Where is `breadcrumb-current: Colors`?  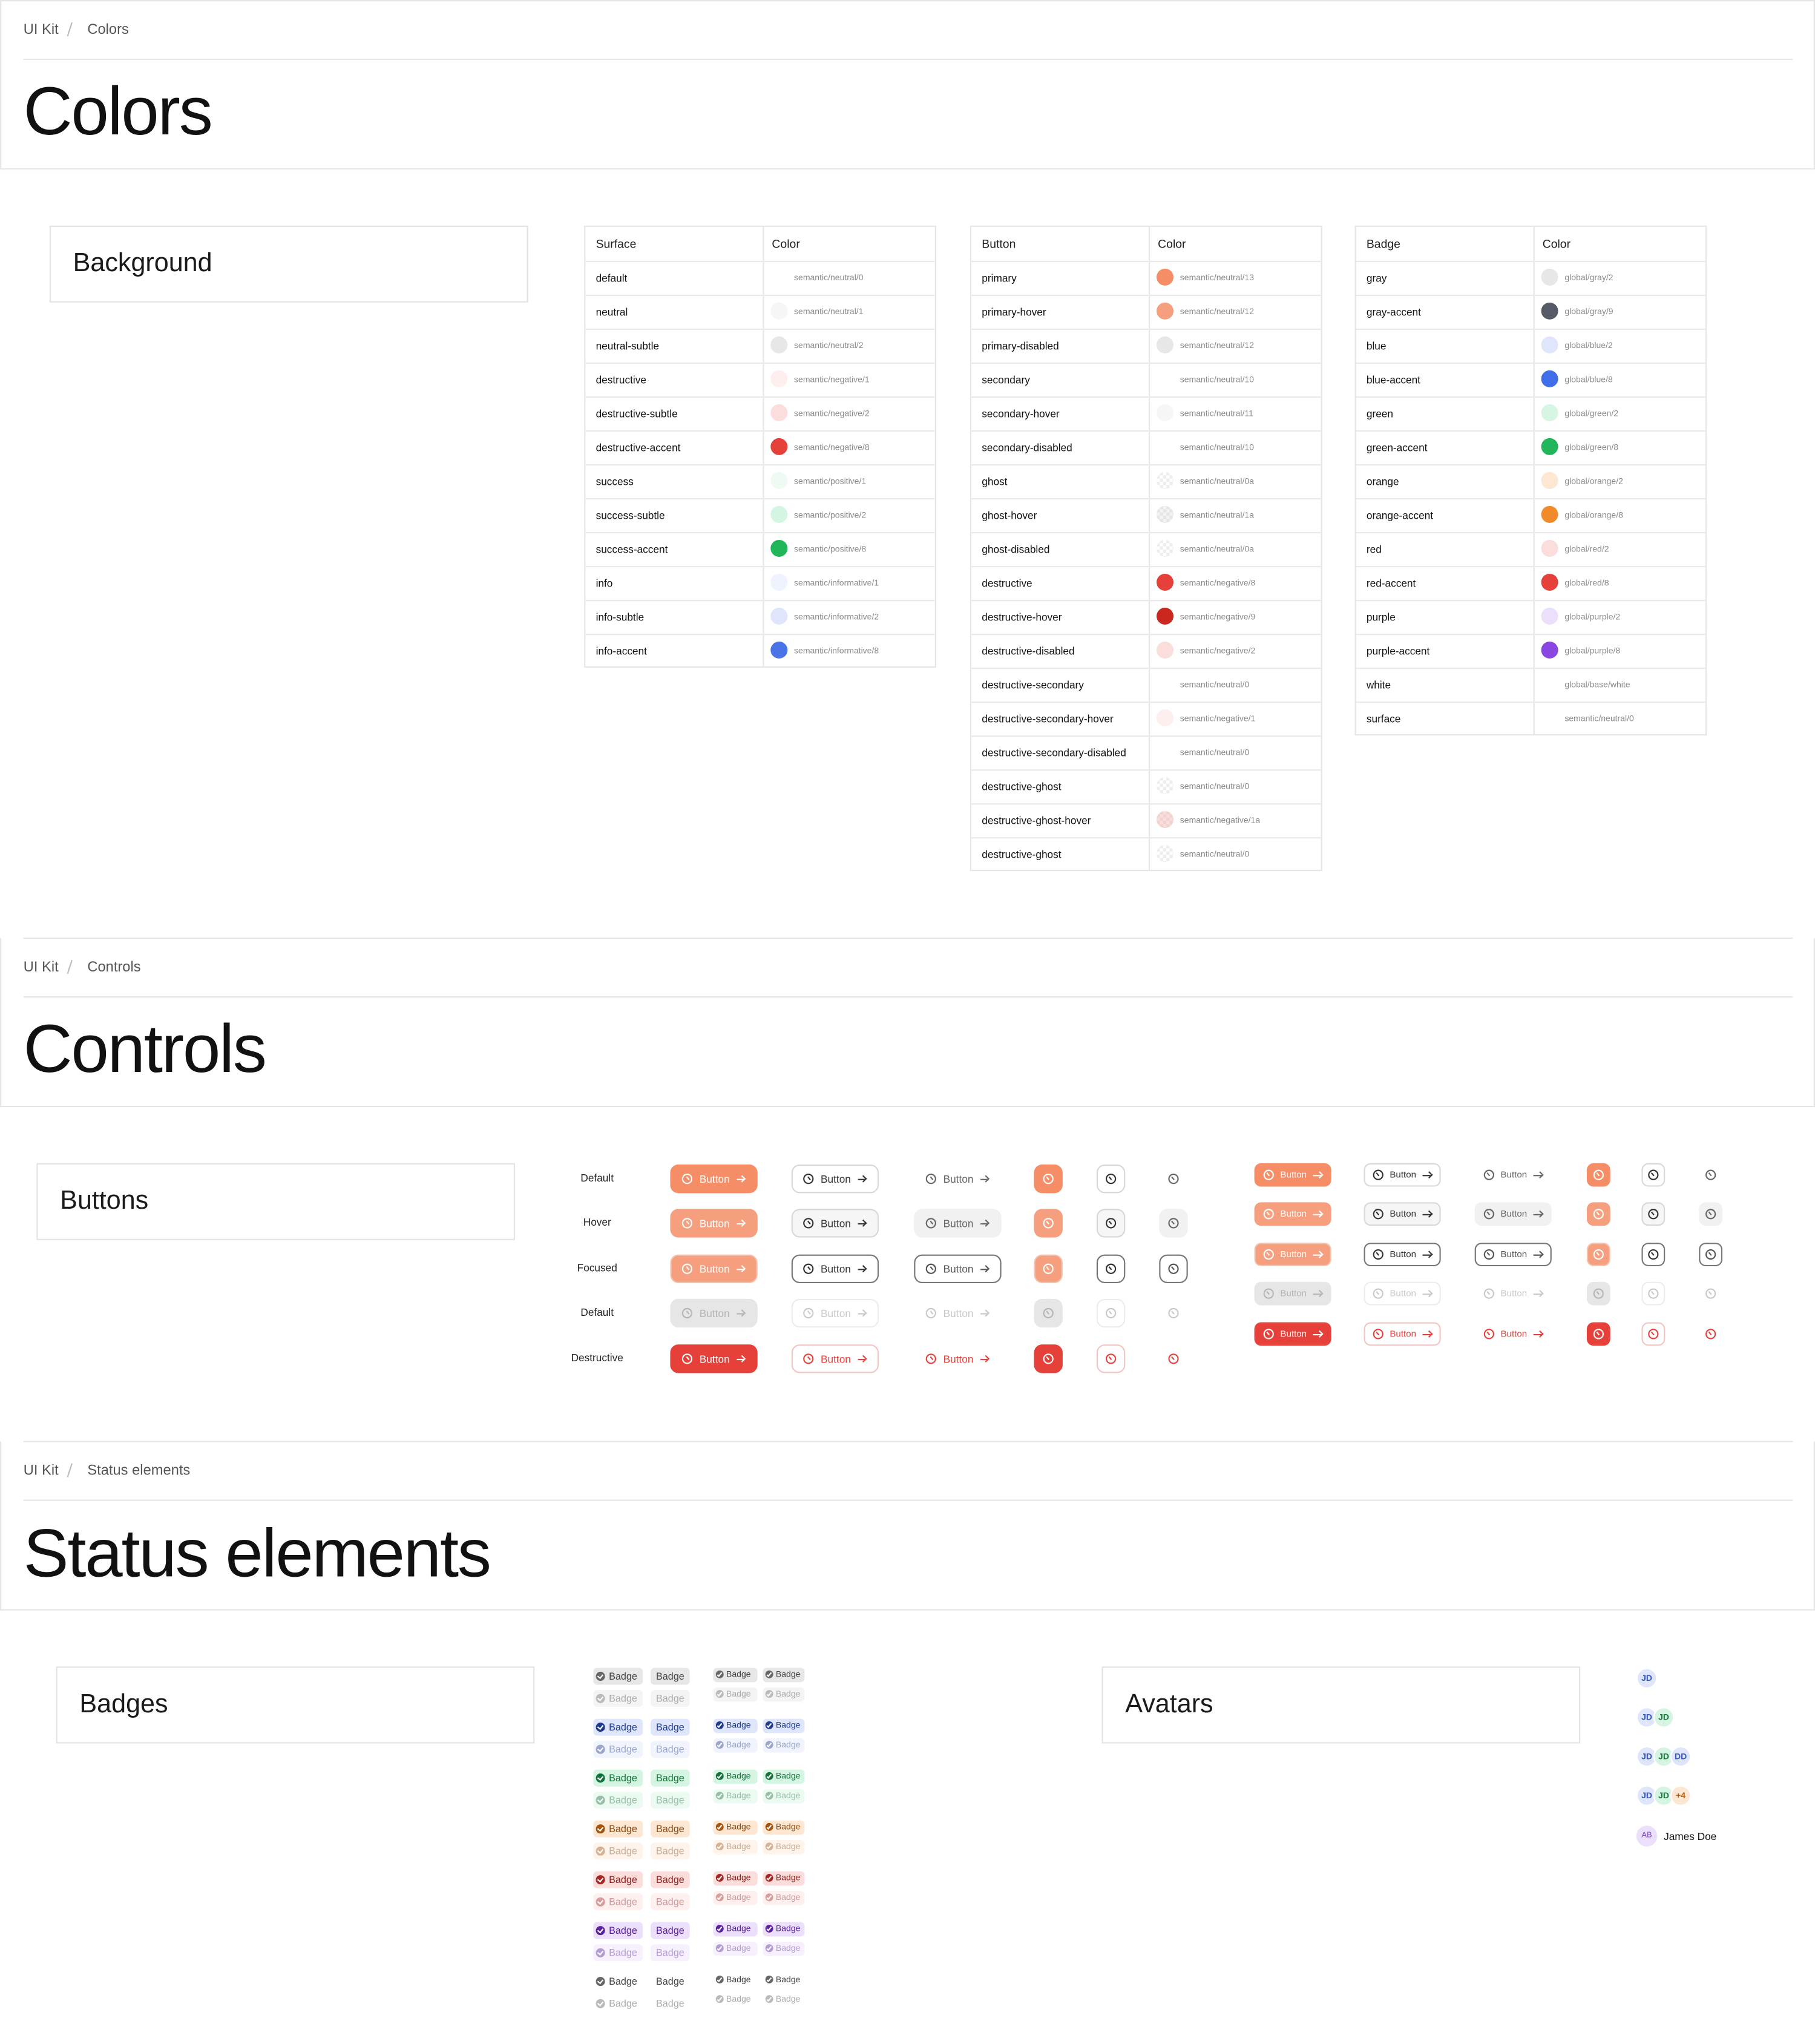 breadcrumb-current: Colors is located at coordinates (108, 30).